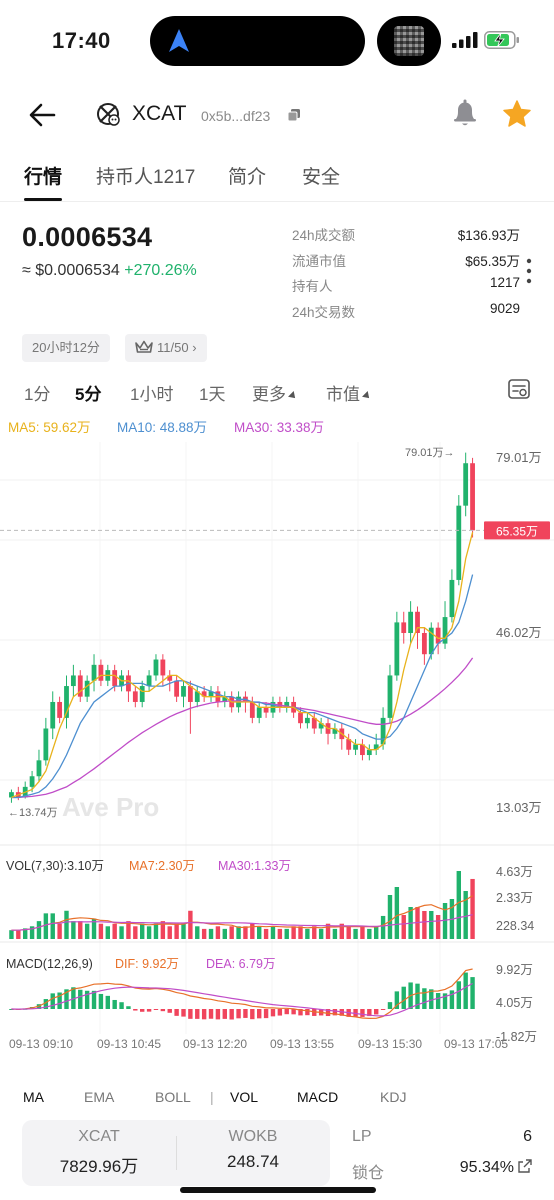  What do you see at coordinates (173, 347) in the screenshot?
I see `rank-value: 11/50` at bounding box center [173, 347].